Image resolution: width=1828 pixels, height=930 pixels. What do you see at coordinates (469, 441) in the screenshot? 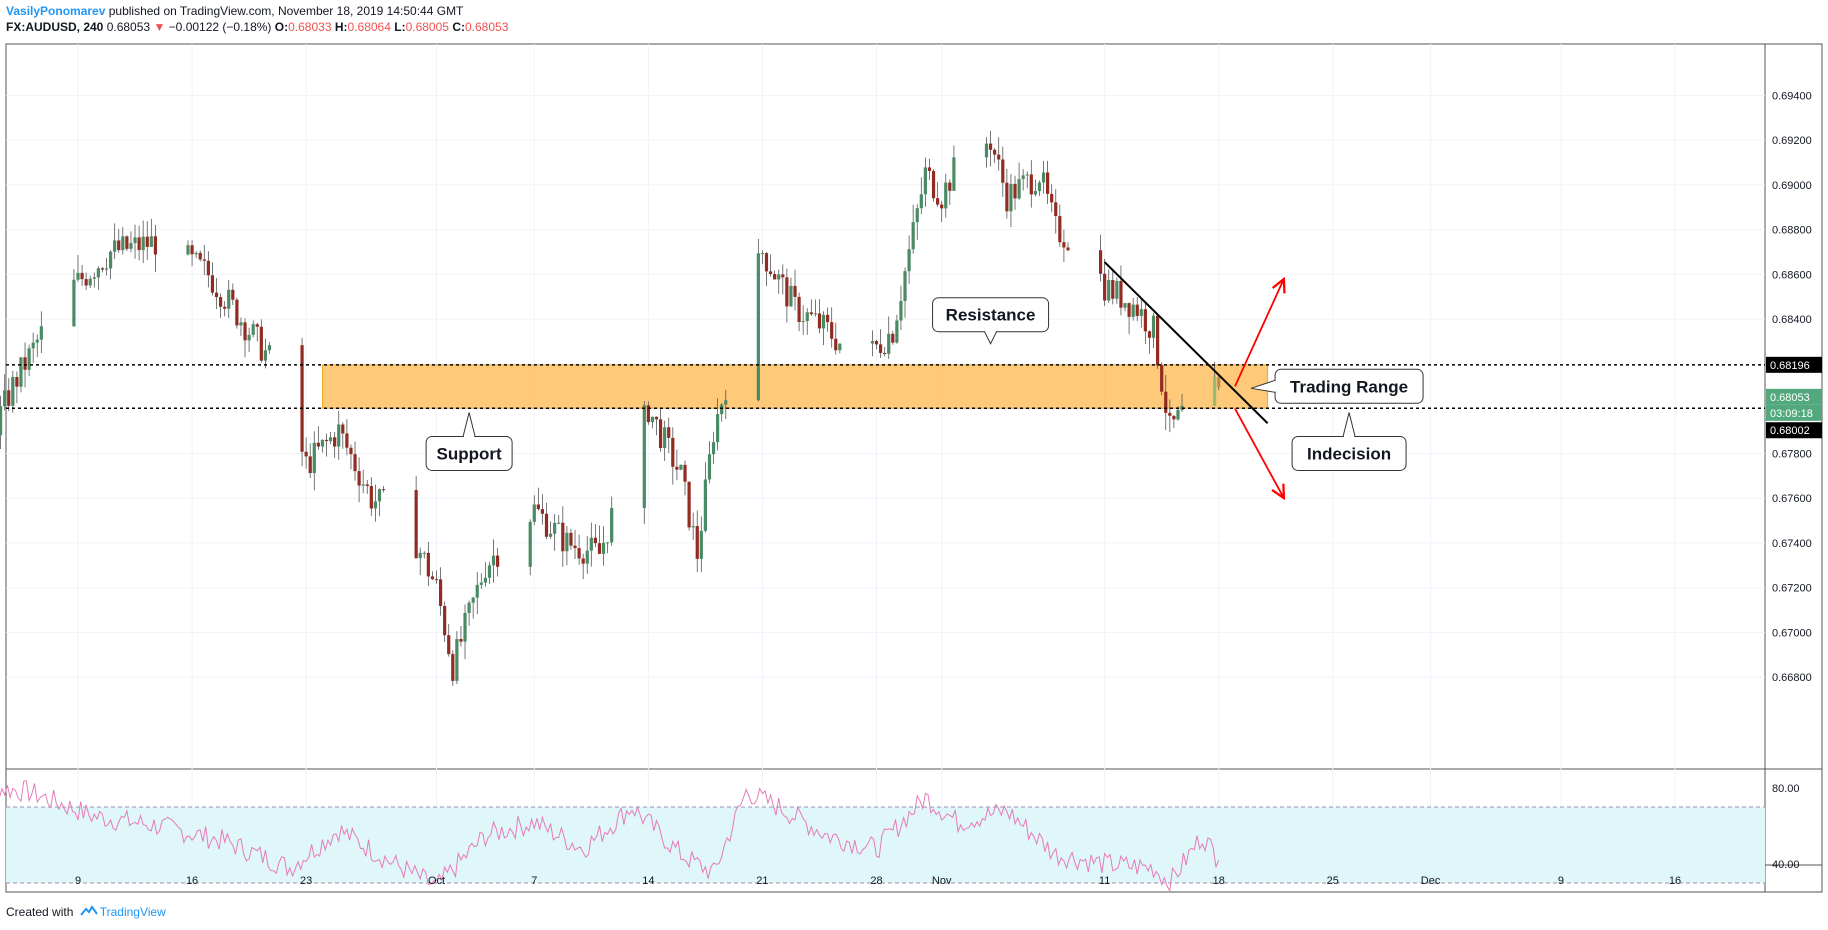
I see `callout-support: Support` at bounding box center [469, 441].